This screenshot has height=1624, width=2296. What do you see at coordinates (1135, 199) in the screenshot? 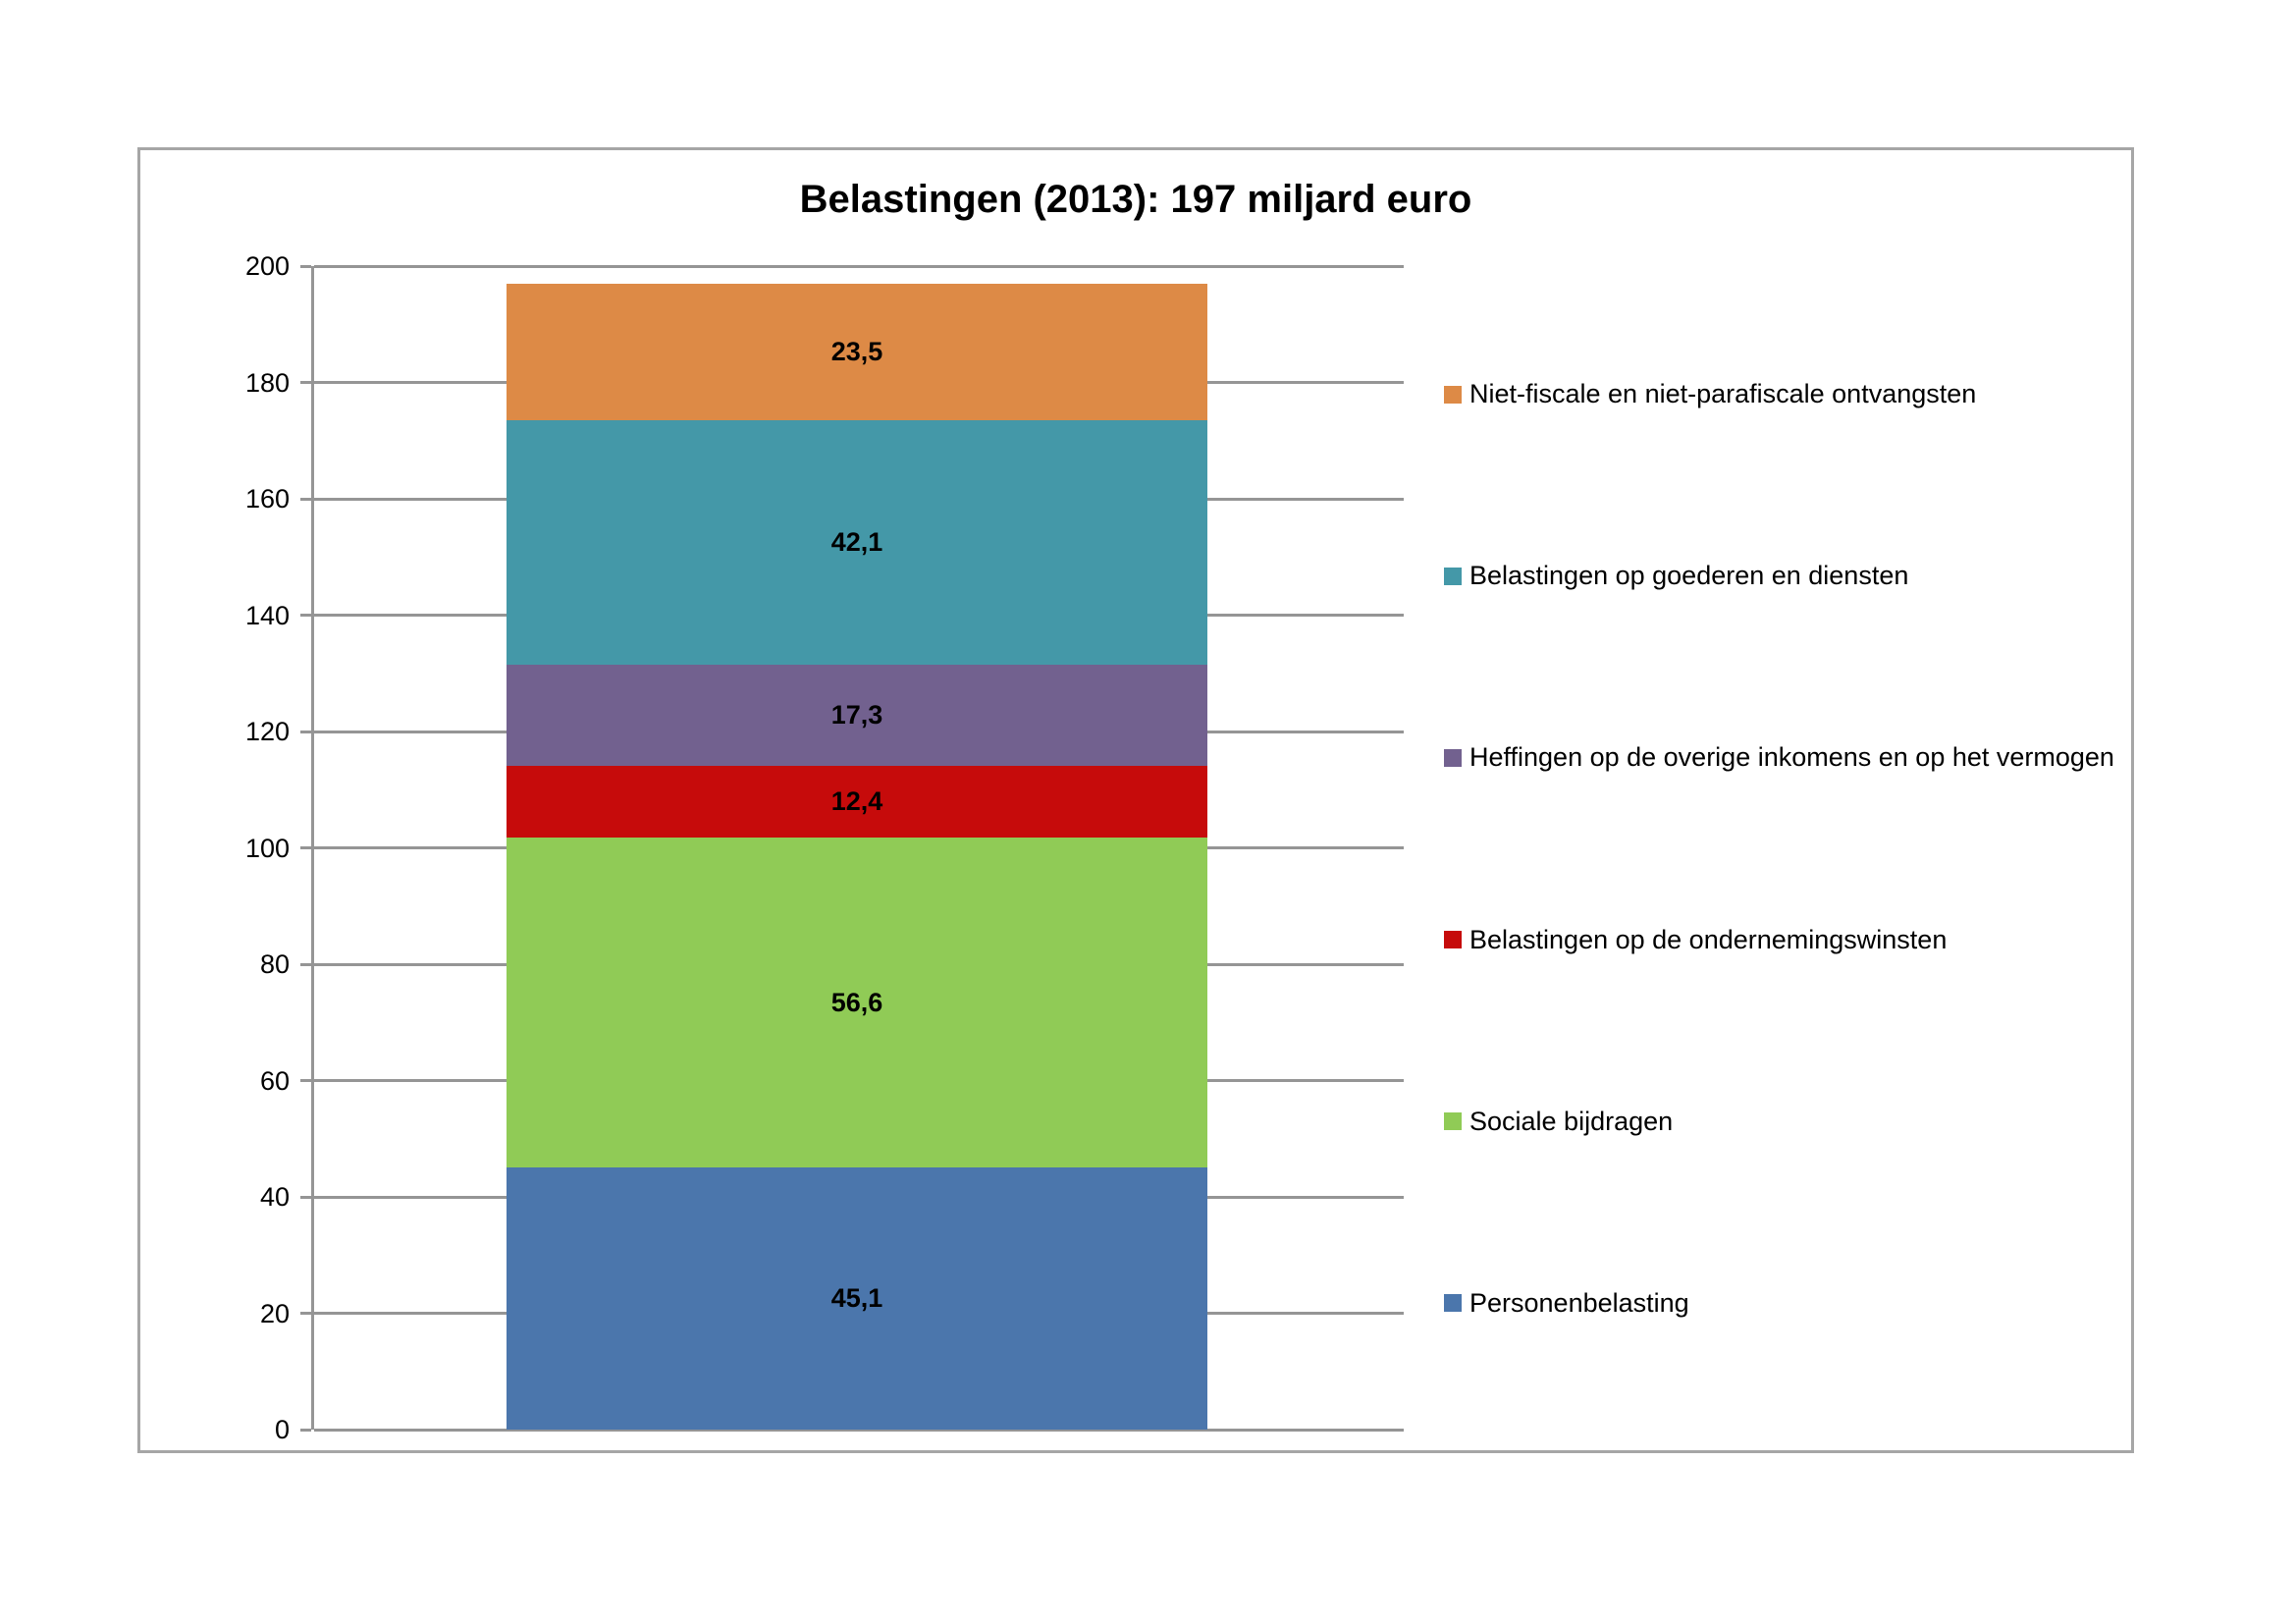
I see `chart-title: Belastingen (2013): 197 miljard euro` at bounding box center [1135, 199].